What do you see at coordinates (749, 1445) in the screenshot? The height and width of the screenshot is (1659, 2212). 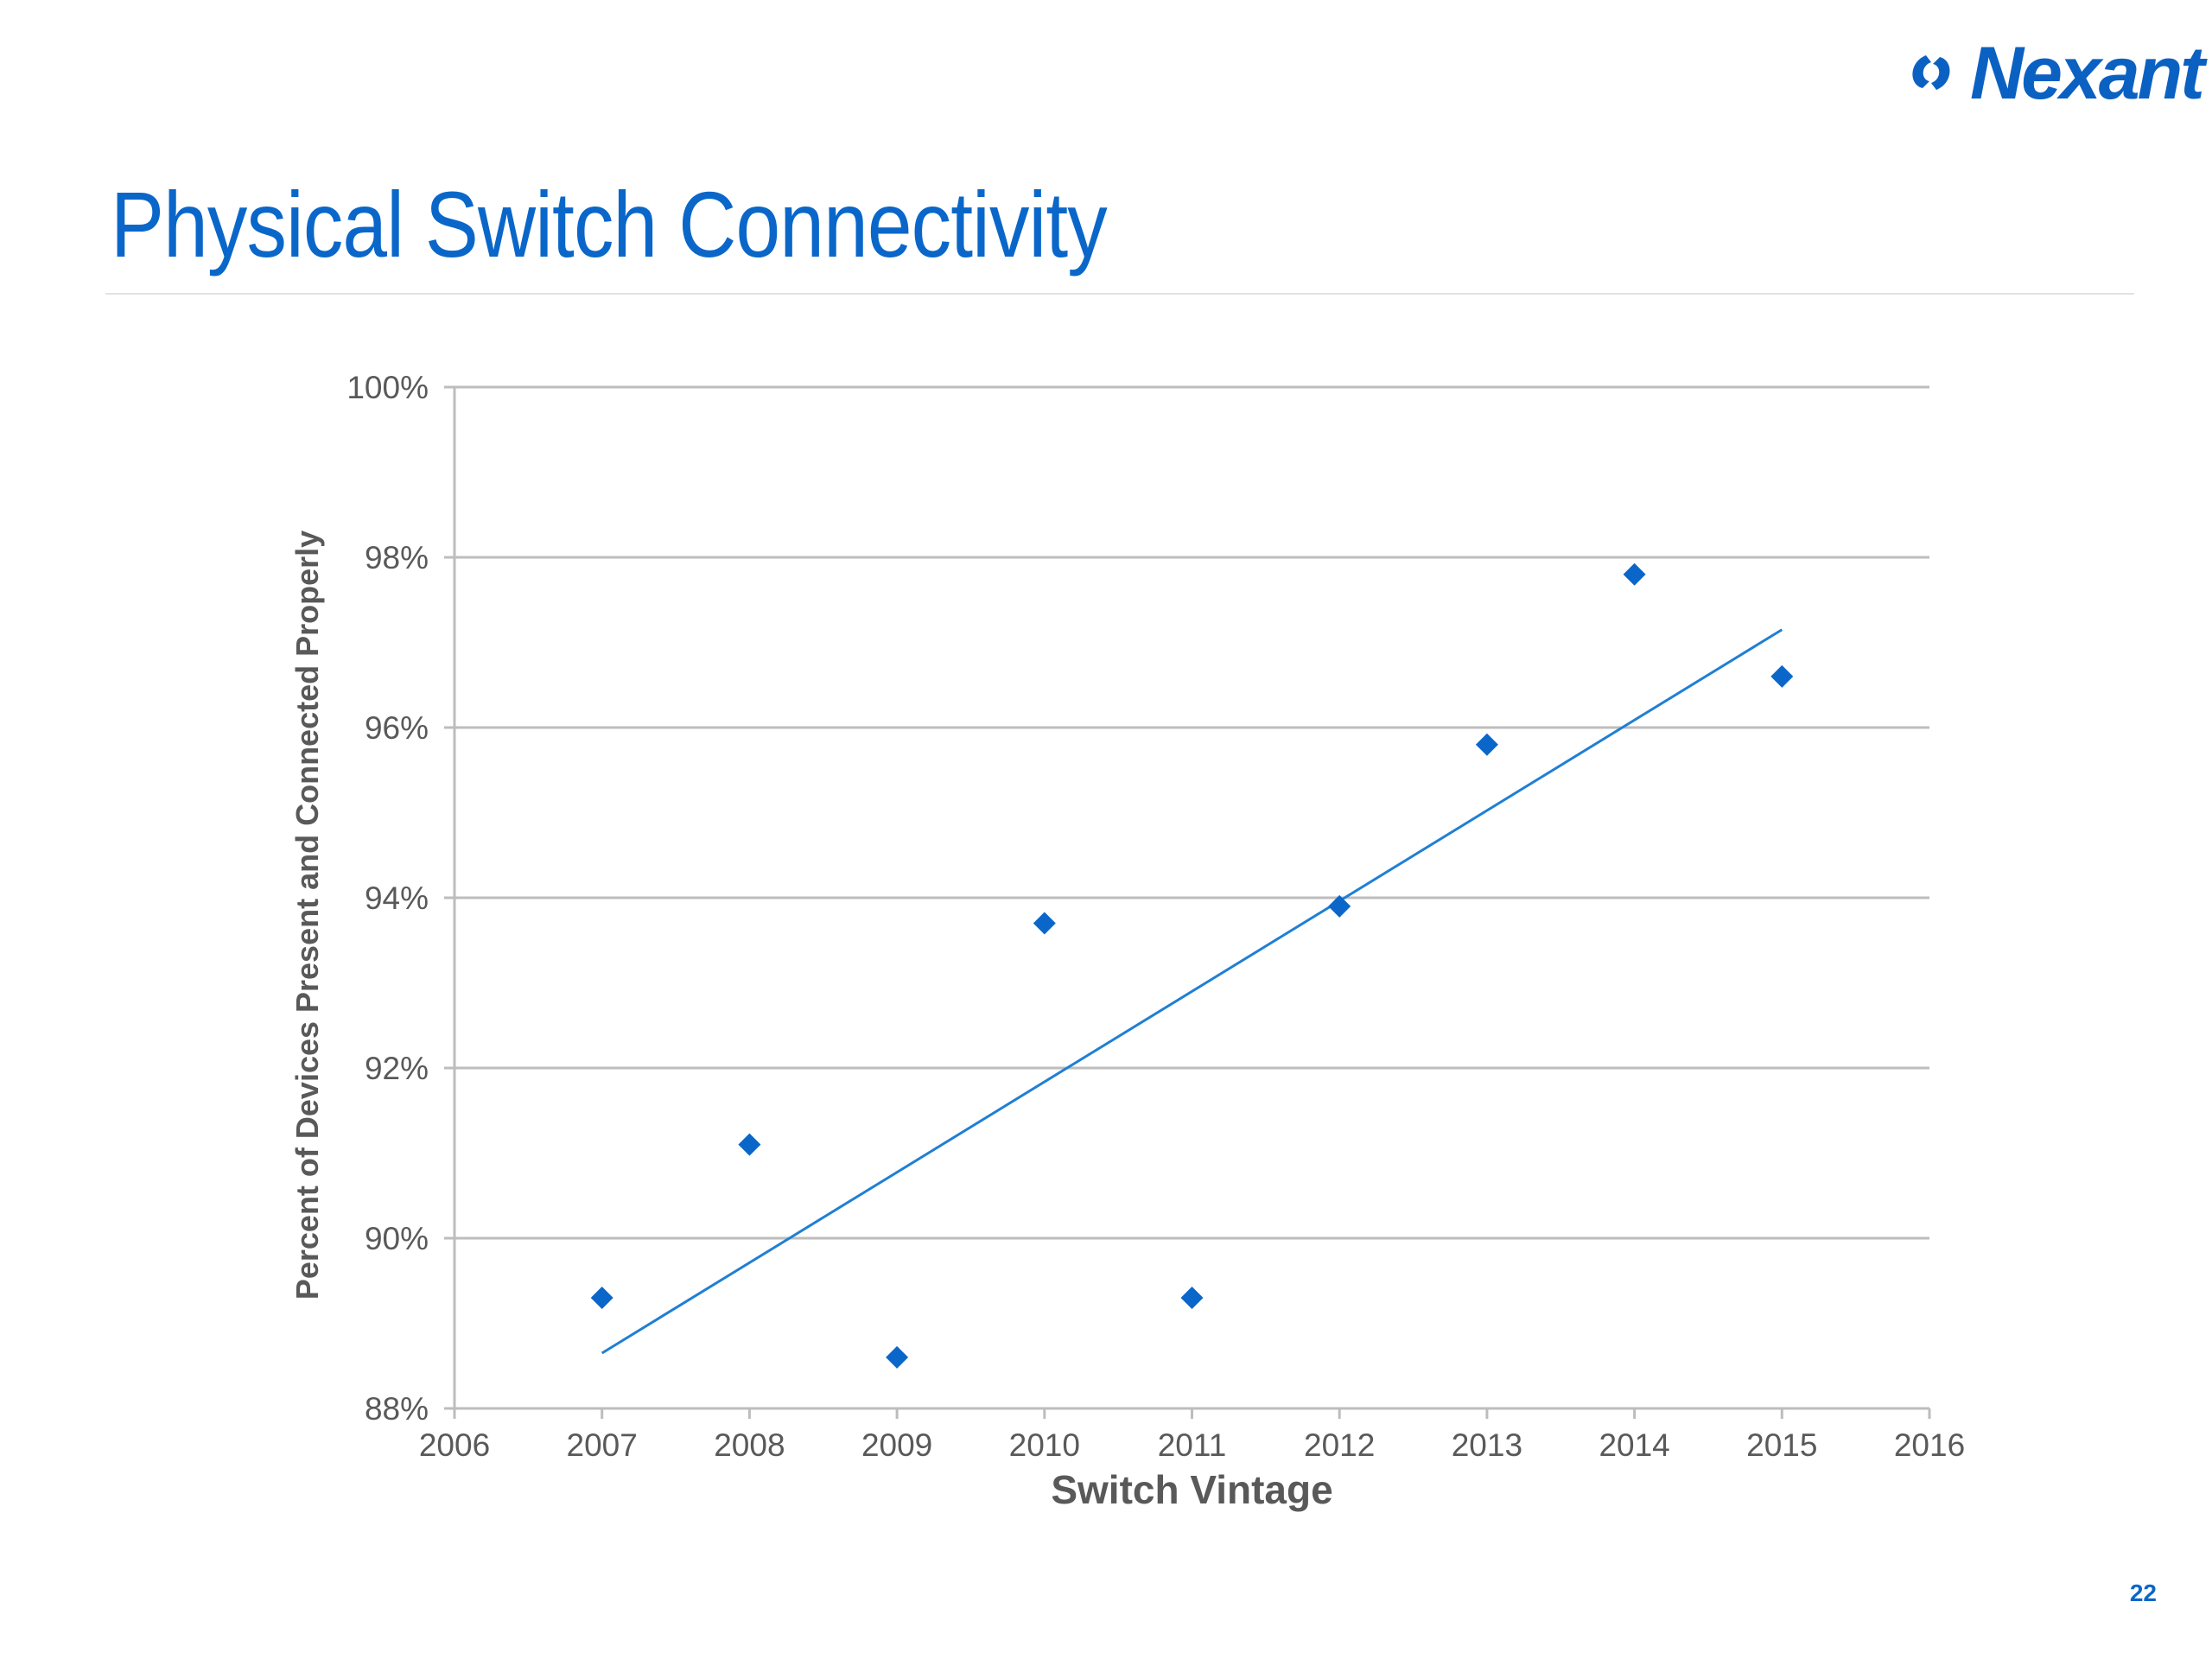 I see `x-tick-label: 2008` at bounding box center [749, 1445].